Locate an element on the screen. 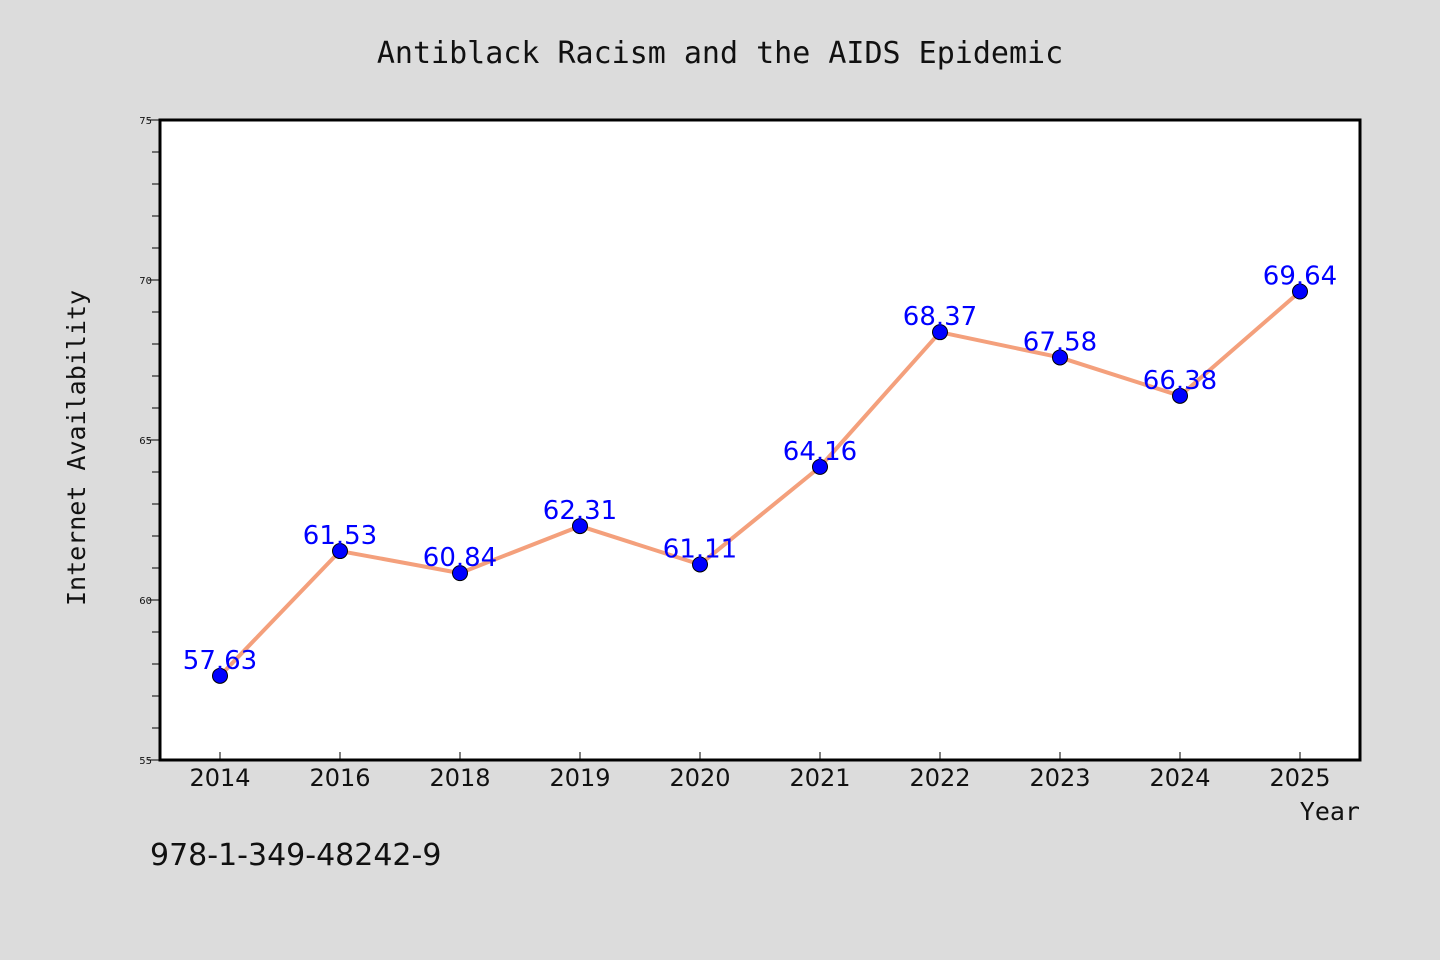 The width and height of the screenshot is (1440, 960). data-label: 61.53 is located at coordinates (340, 536).